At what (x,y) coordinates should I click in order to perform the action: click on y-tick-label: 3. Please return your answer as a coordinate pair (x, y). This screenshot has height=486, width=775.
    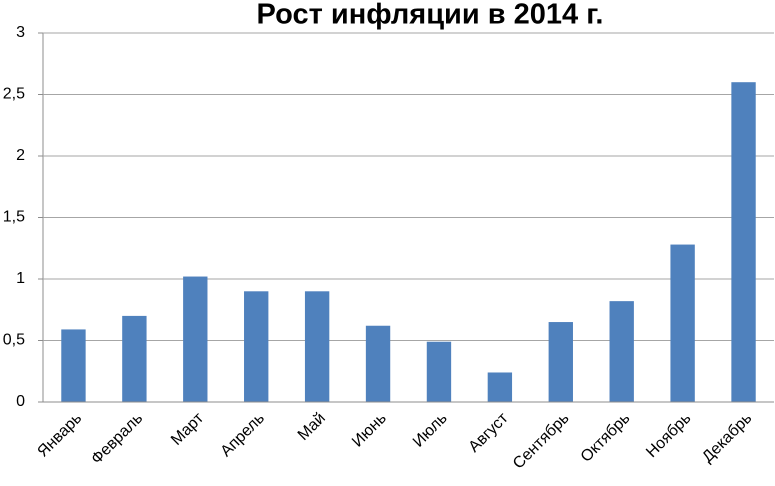
    Looking at the image, I should click on (20, 32).